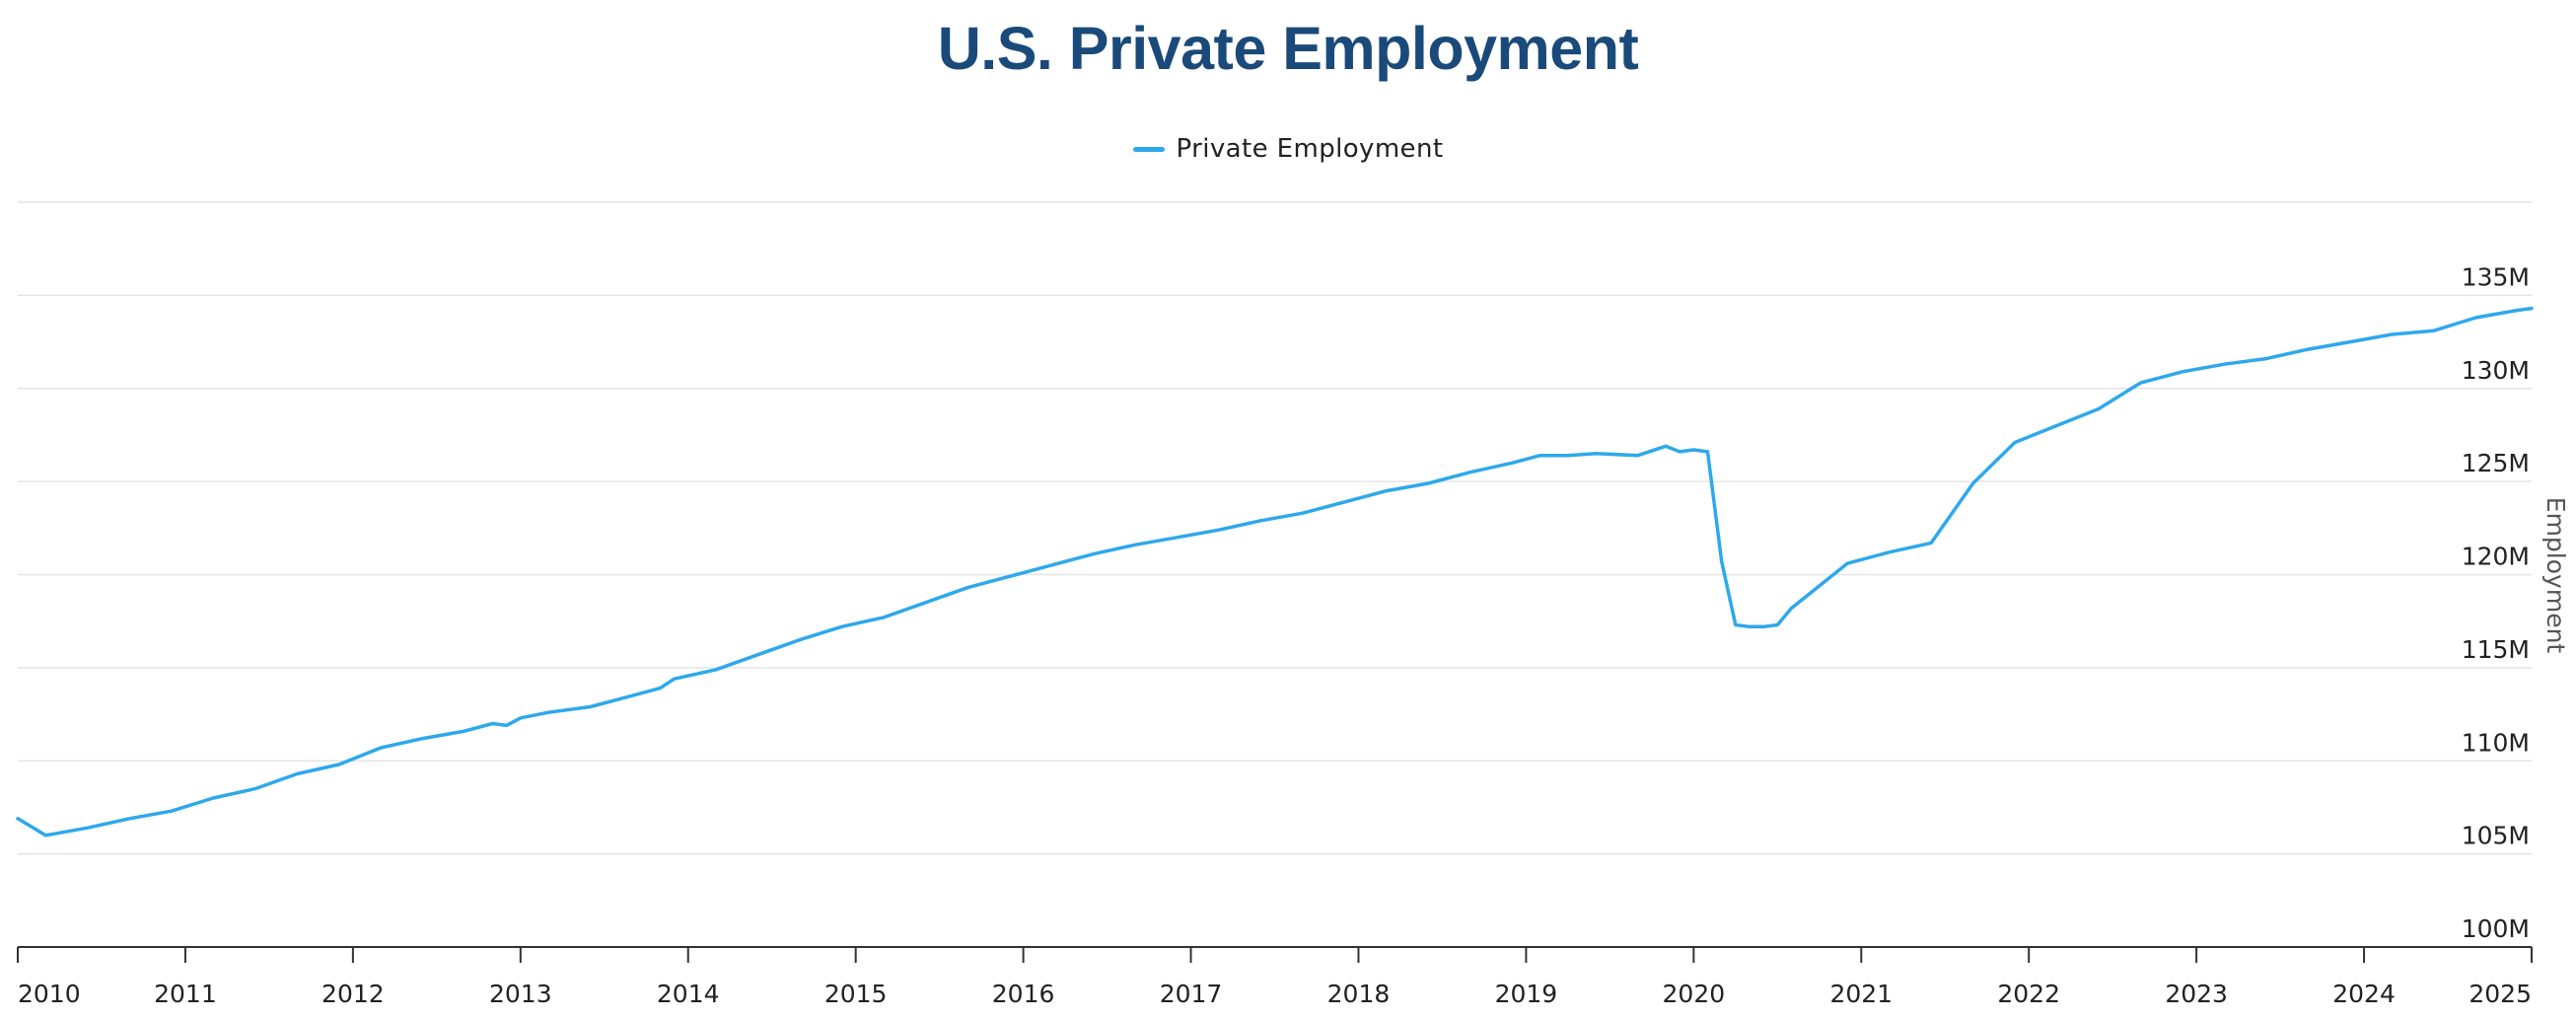 The image size is (2576, 1020). I want to click on y-axis-title: Employment, so click(2556, 575).